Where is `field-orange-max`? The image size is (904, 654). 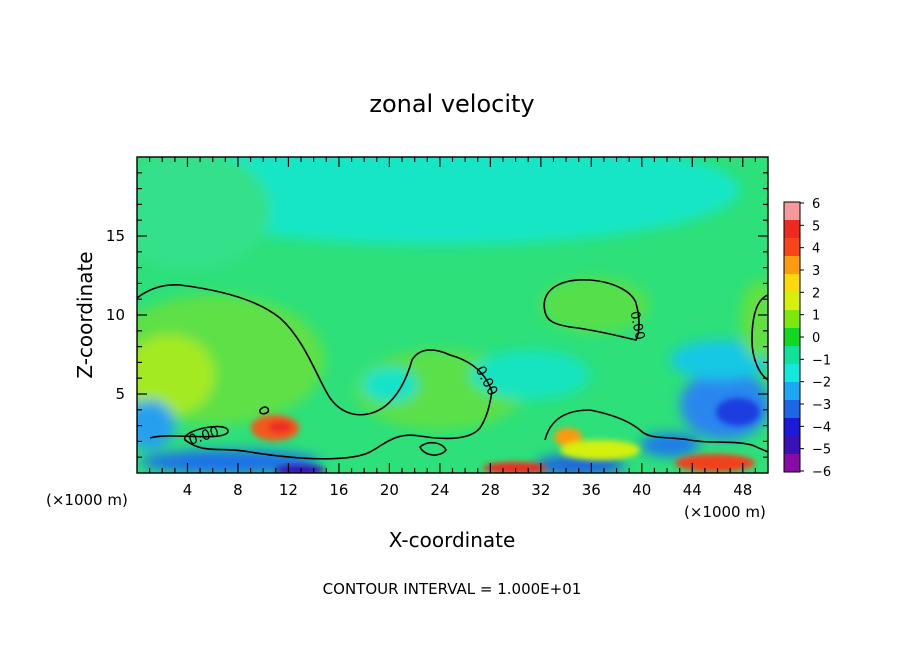 field-orange-max is located at coordinates (568, 437).